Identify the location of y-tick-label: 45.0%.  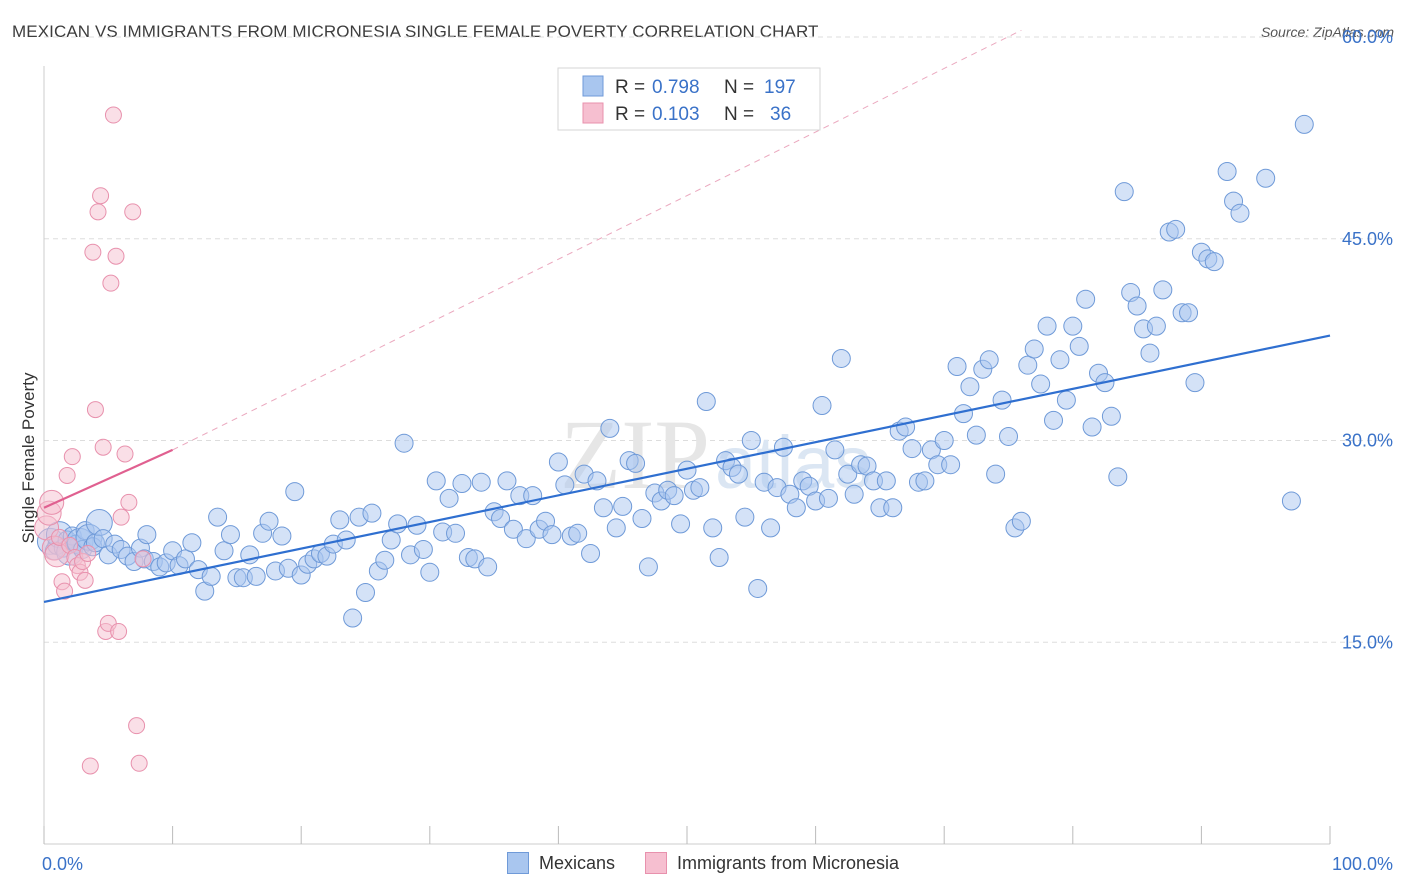
(1367, 239).